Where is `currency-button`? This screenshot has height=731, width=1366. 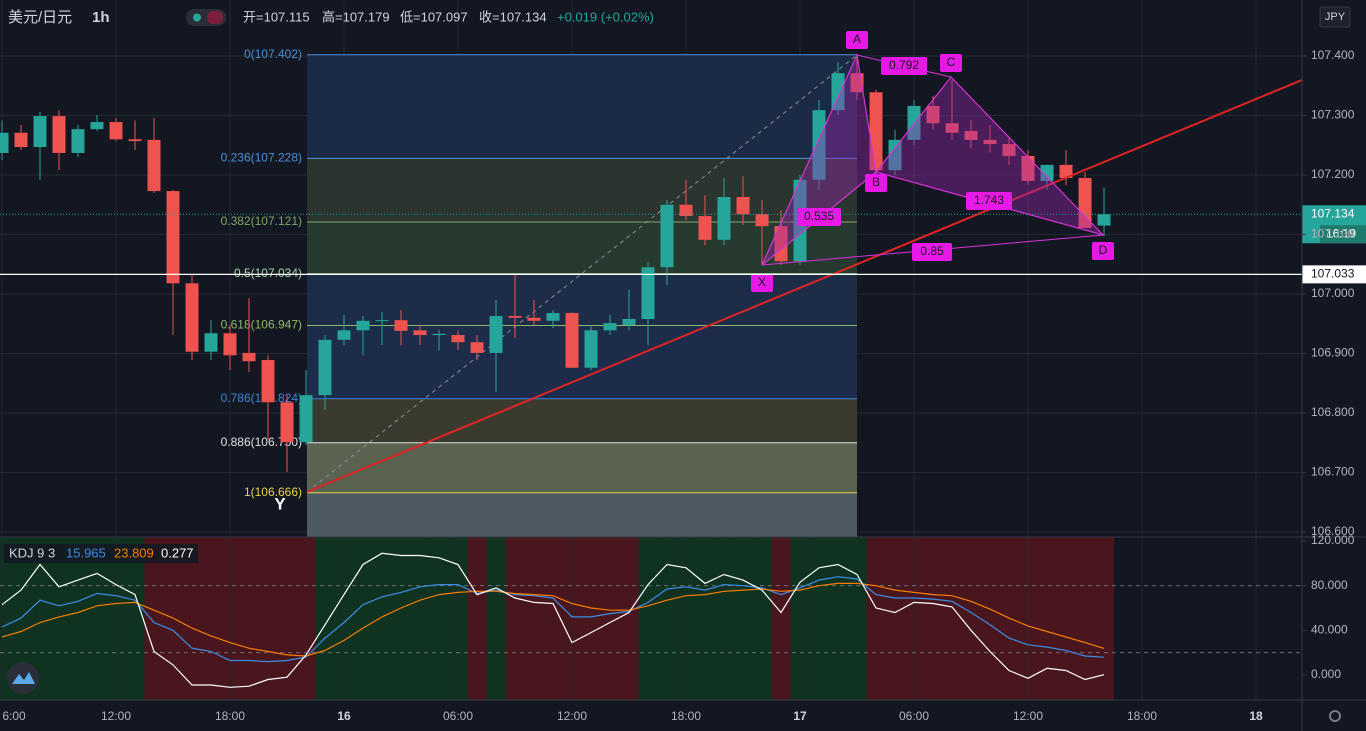 currency-button is located at coordinates (1335, 17).